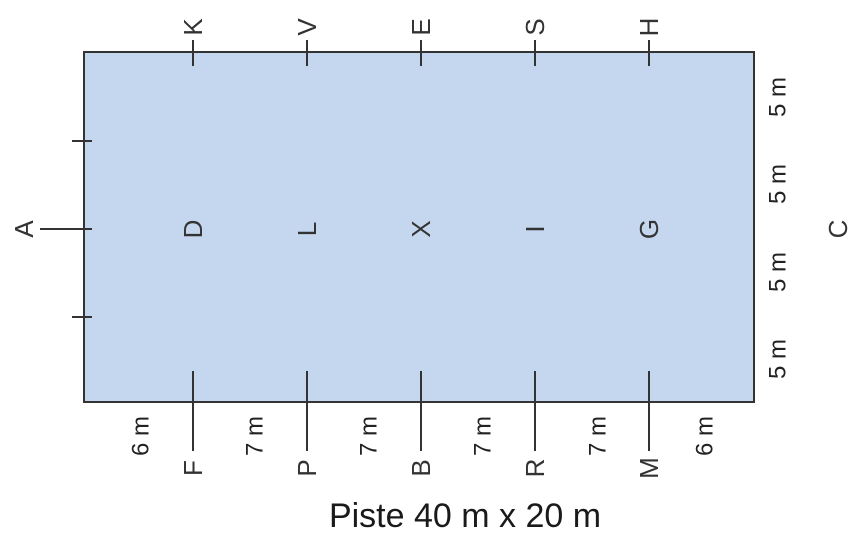 This screenshot has width=850, height=536. I want to click on letter-e: E, so click(421, 26).